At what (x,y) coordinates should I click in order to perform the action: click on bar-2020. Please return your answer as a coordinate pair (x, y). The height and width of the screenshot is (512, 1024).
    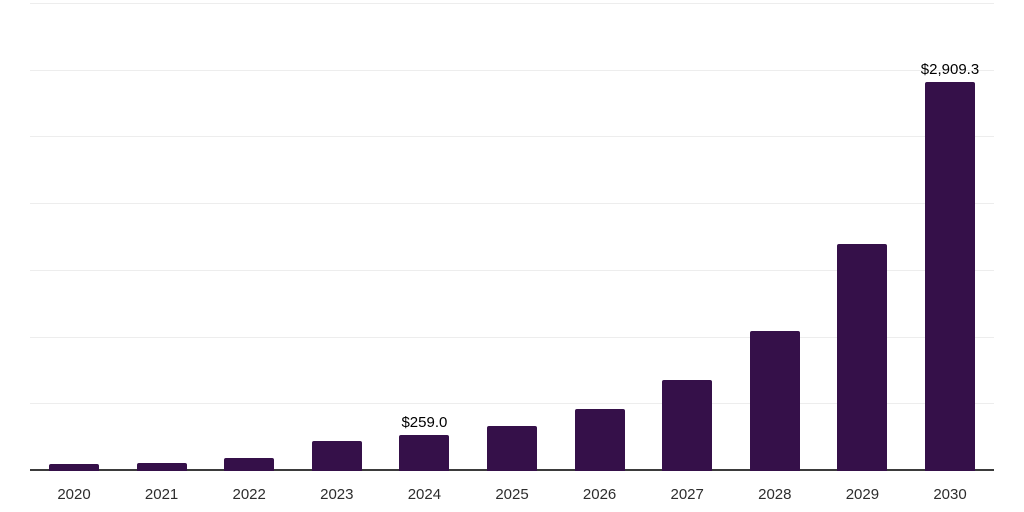
    Looking at the image, I should click on (74, 467).